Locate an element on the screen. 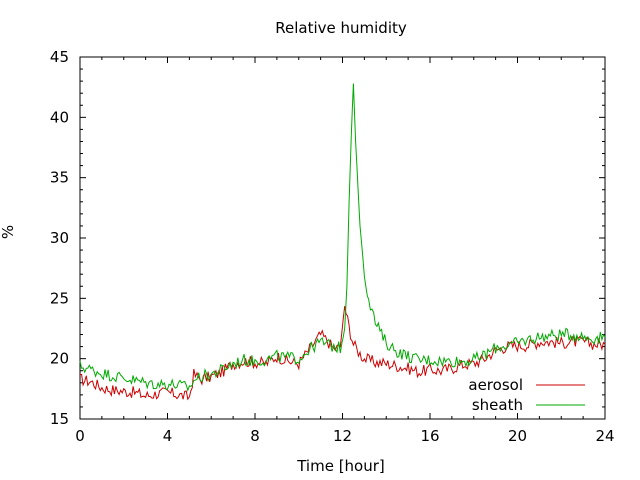 The height and width of the screenshot is (480, 640). x-tick-label: 24 is located at coordinates (604, 436).